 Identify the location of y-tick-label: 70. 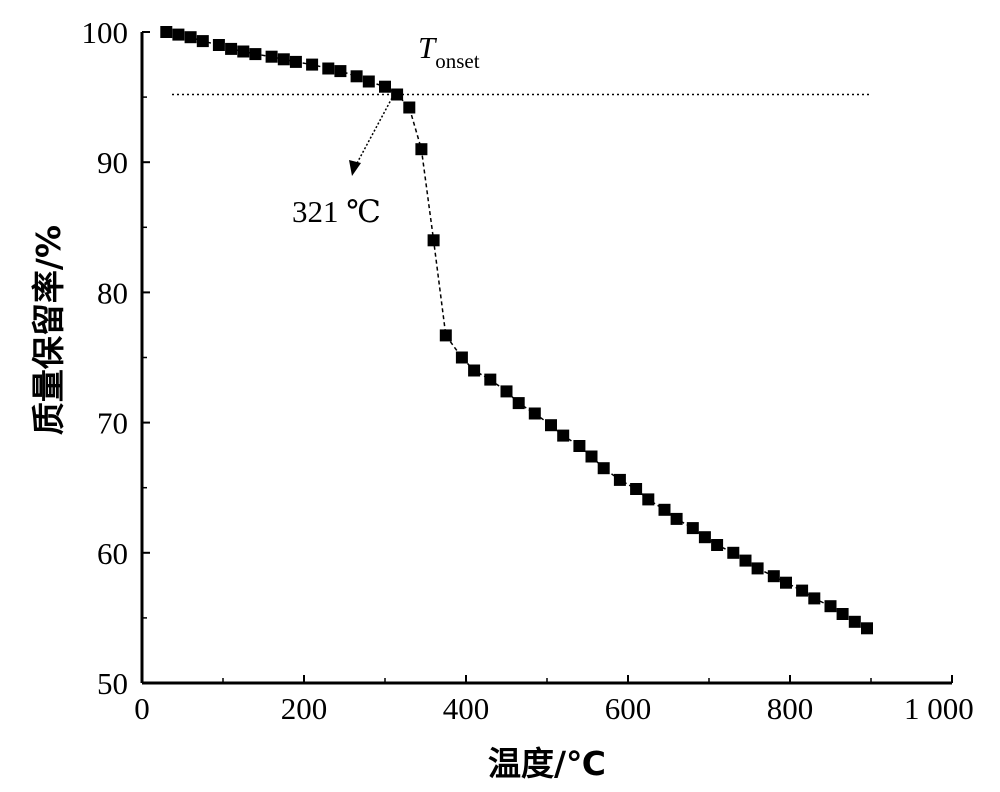
(112, 423).